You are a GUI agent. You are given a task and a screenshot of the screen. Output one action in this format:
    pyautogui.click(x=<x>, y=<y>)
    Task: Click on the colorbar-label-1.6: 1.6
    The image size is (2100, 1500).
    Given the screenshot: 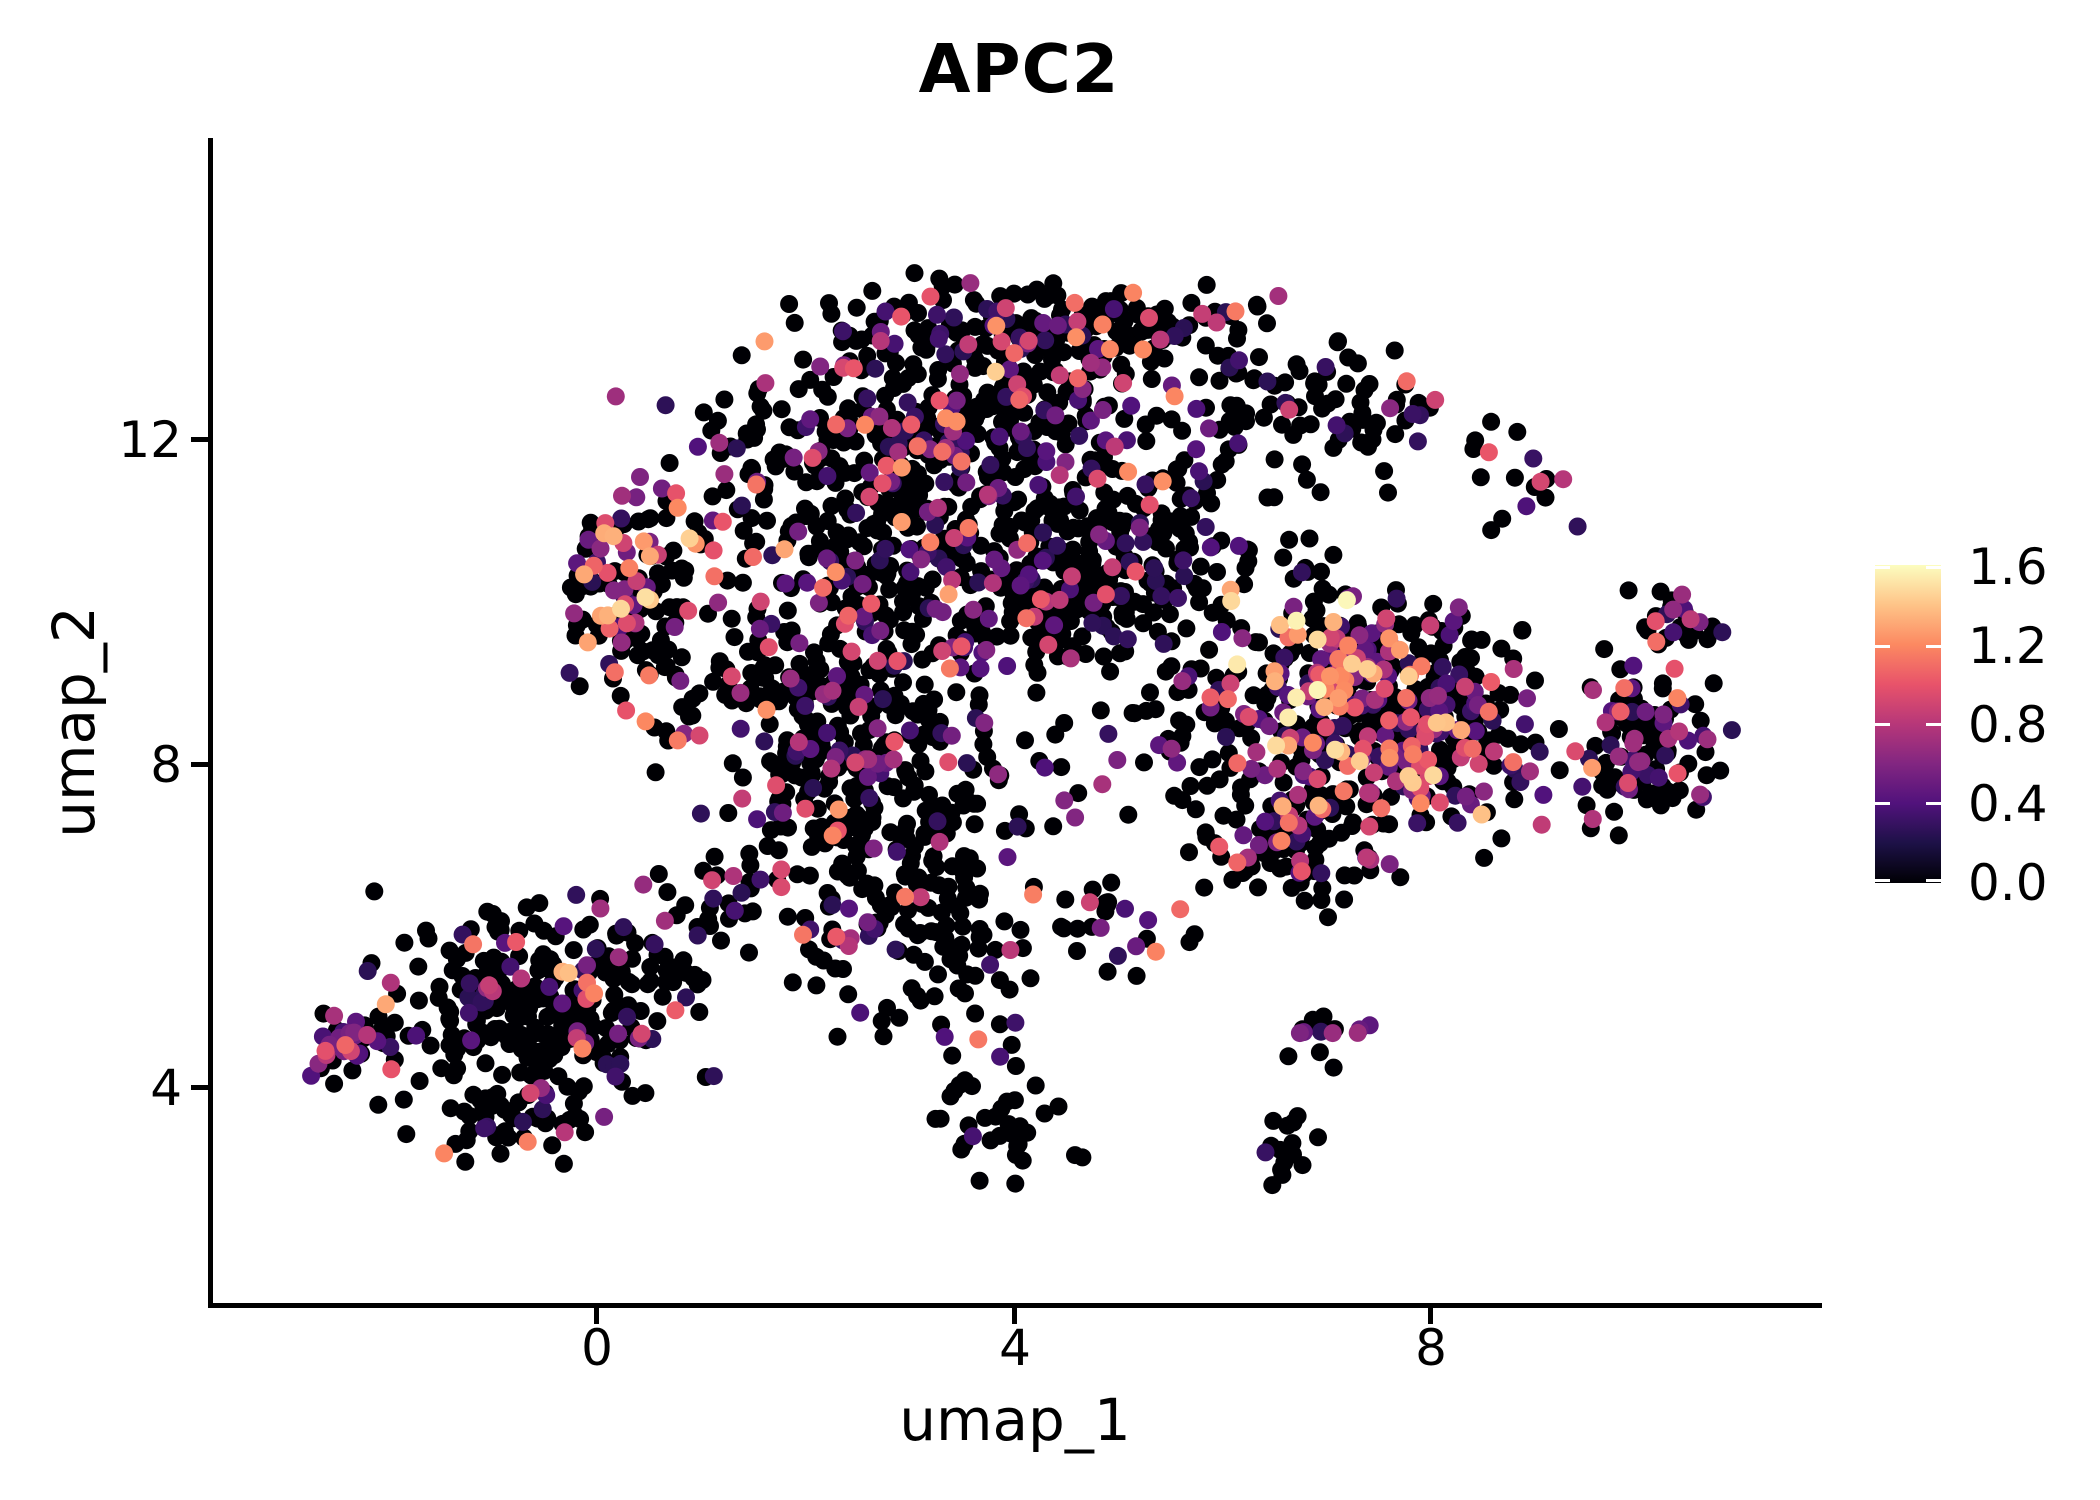 What is the action you would take?
    pyautogui.click(x=2008, y=567)
    